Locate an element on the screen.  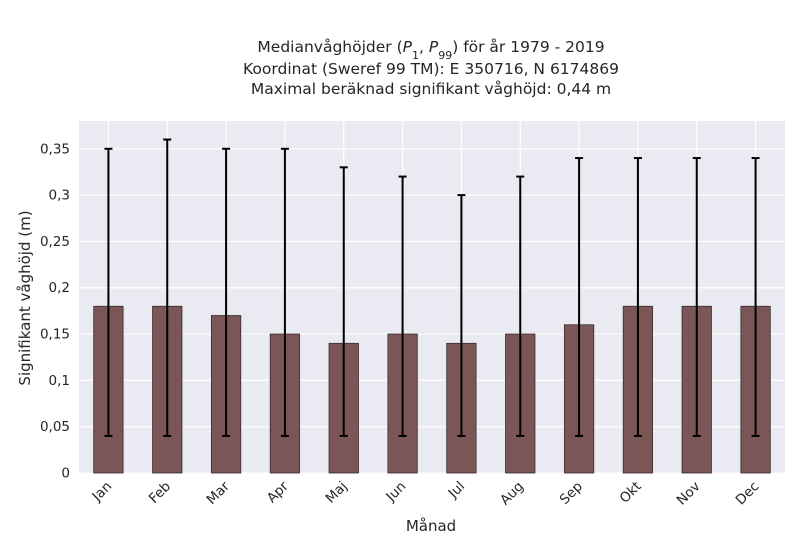
x-tick-label-apr: Apr is located at coordinates (278, 492).